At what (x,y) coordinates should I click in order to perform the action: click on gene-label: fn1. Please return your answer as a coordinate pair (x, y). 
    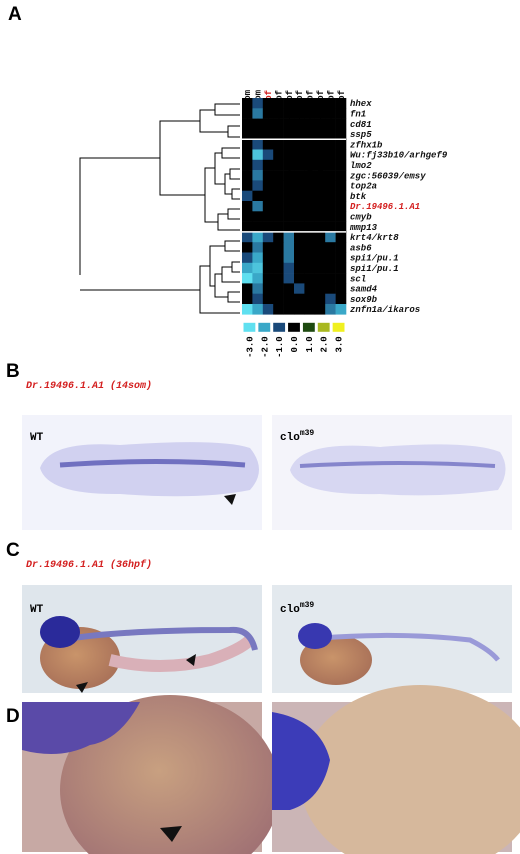
    Looking at the image, I should click on (358, 114).